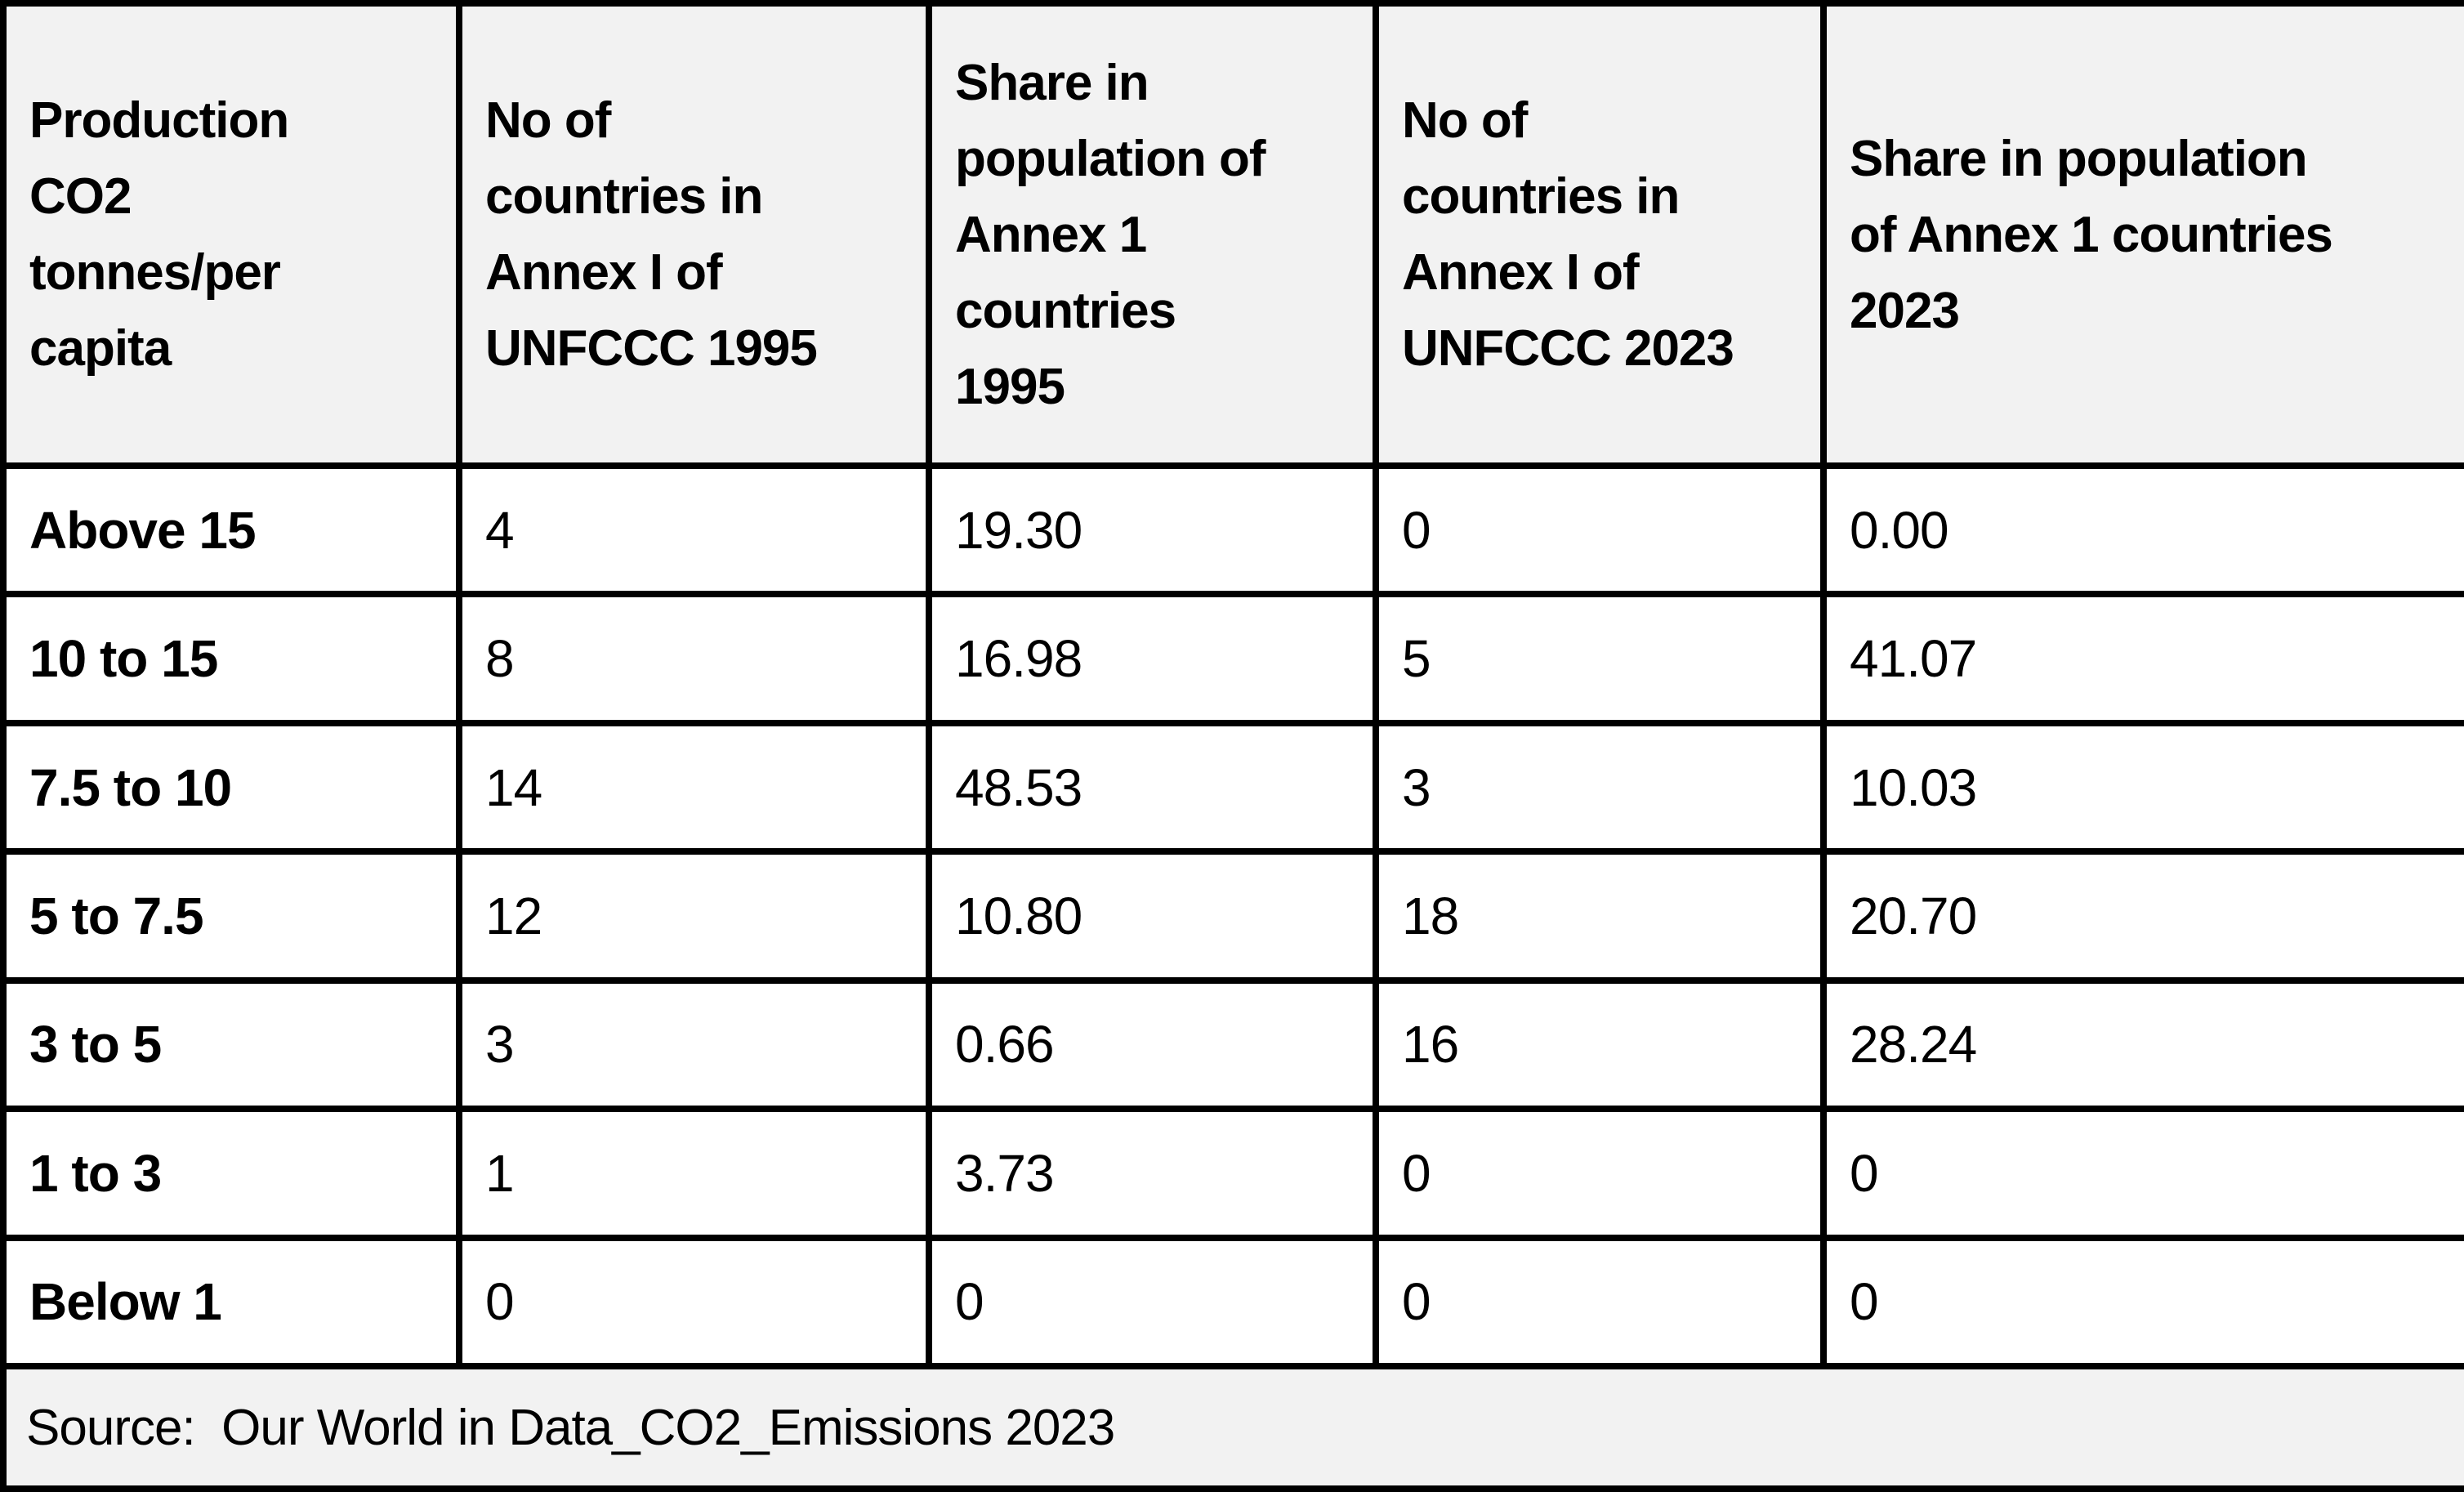  Describe the element at coordinates (1600, 658) in the screenshot. I see `cell-value: 5` at that location.